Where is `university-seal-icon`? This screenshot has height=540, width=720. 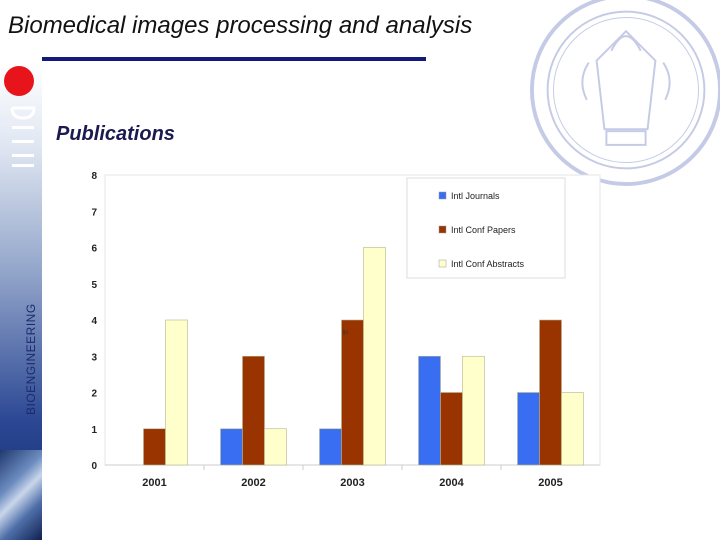 university-seal-icon is located at coordinates (624, 93).